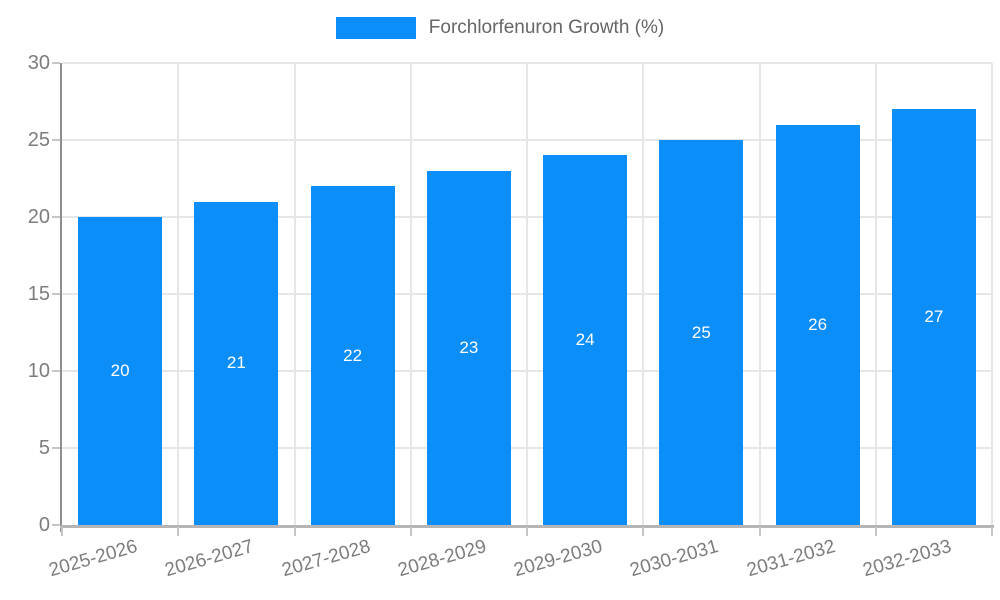 The height and width of the screenshot is (600, 1000). I want to click on bar: 26, so click(817, 324).